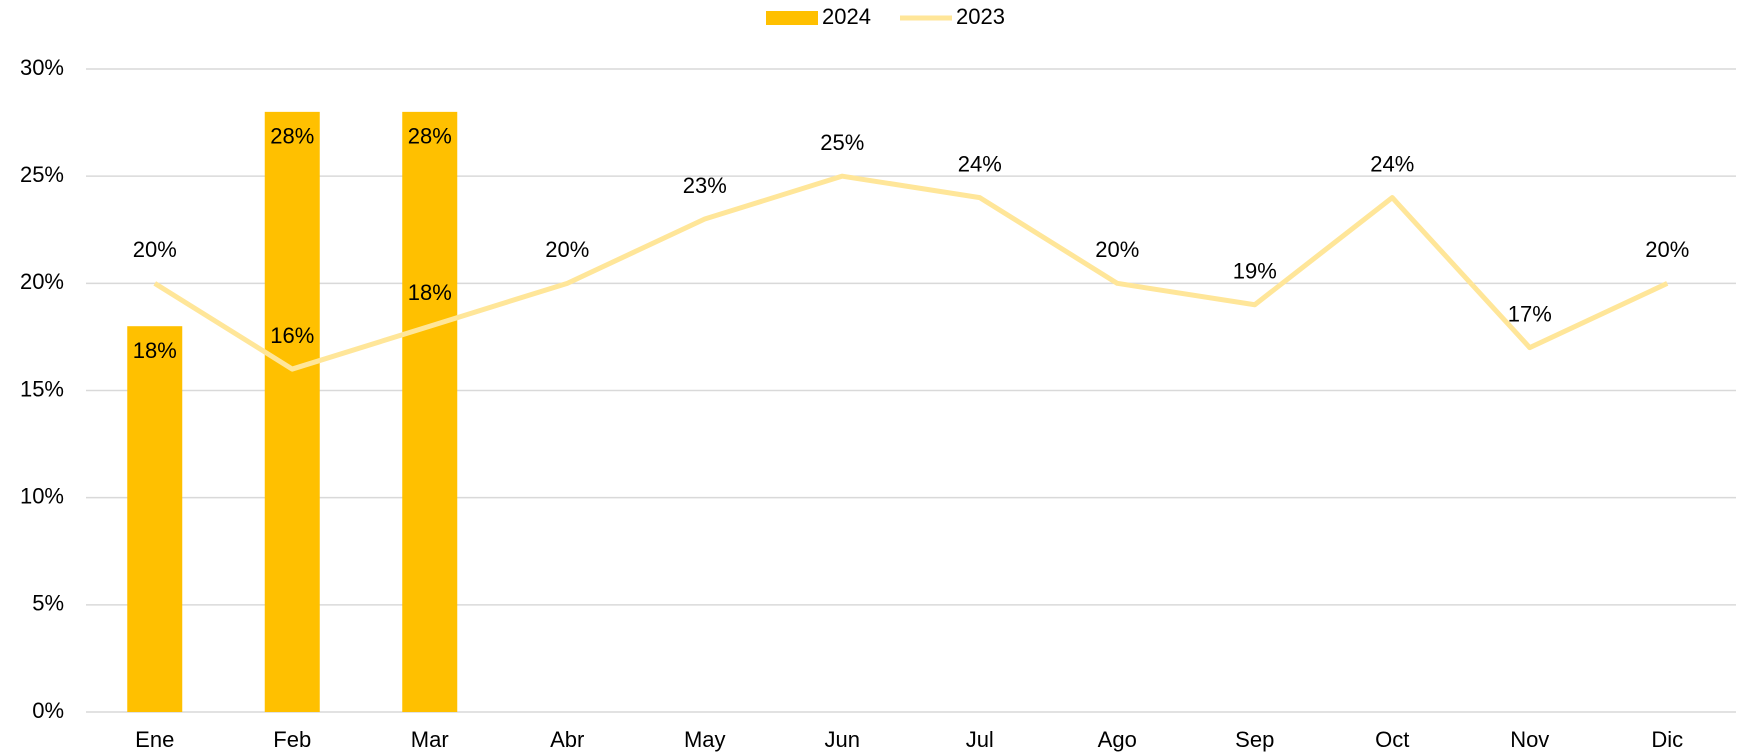  I want to click on y-tick-label: 10%, so click(42, 495).